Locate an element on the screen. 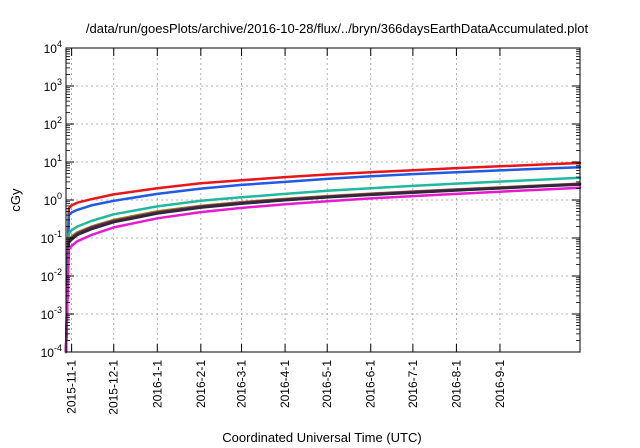  y-tick-label: 10³ is located at coordinates (53, 85).